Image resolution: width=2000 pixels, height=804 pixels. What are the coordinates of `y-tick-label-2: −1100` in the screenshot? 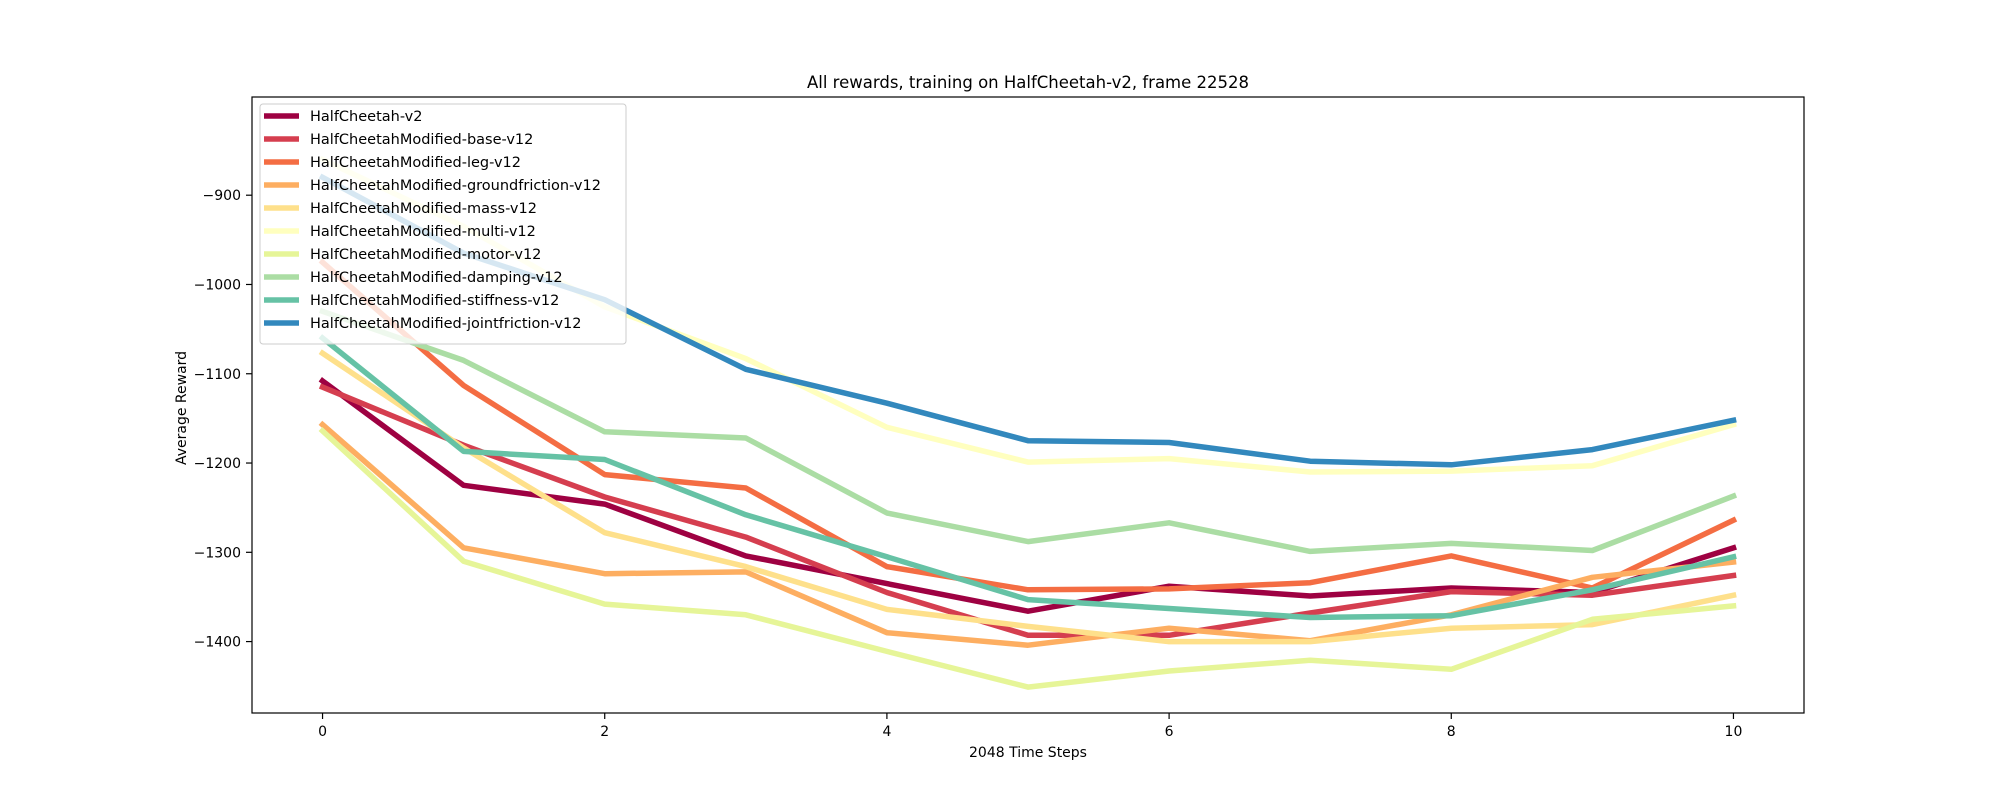 It's located at (217, 375).